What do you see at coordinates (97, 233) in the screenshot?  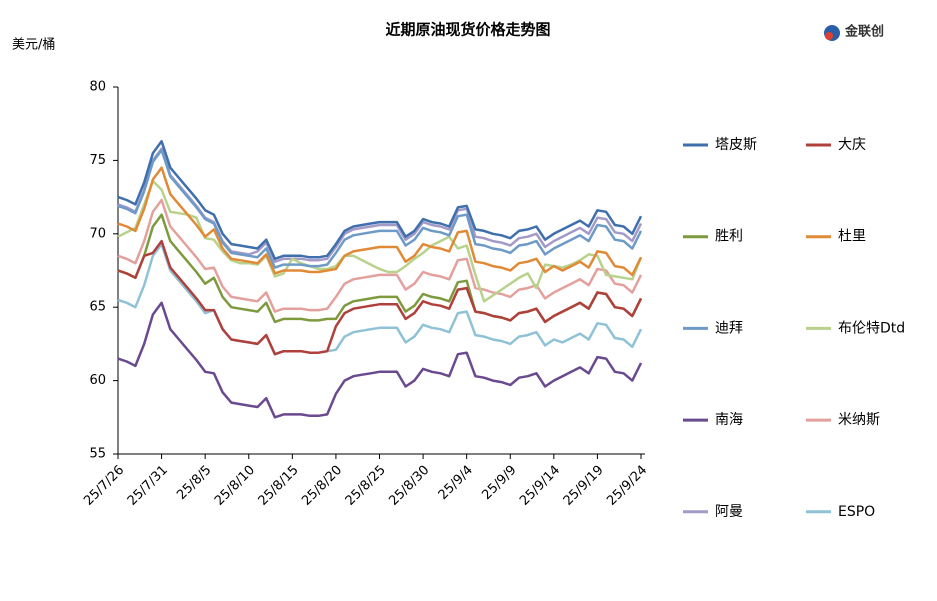 I see `y-tick-label: 70` at bounding box center [97, 233].